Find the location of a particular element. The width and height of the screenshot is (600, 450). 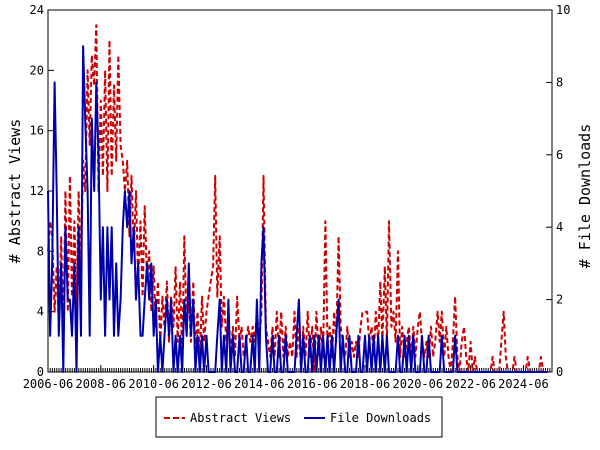

y-right-tick-label: 10 is located at coordinates (563, 10).